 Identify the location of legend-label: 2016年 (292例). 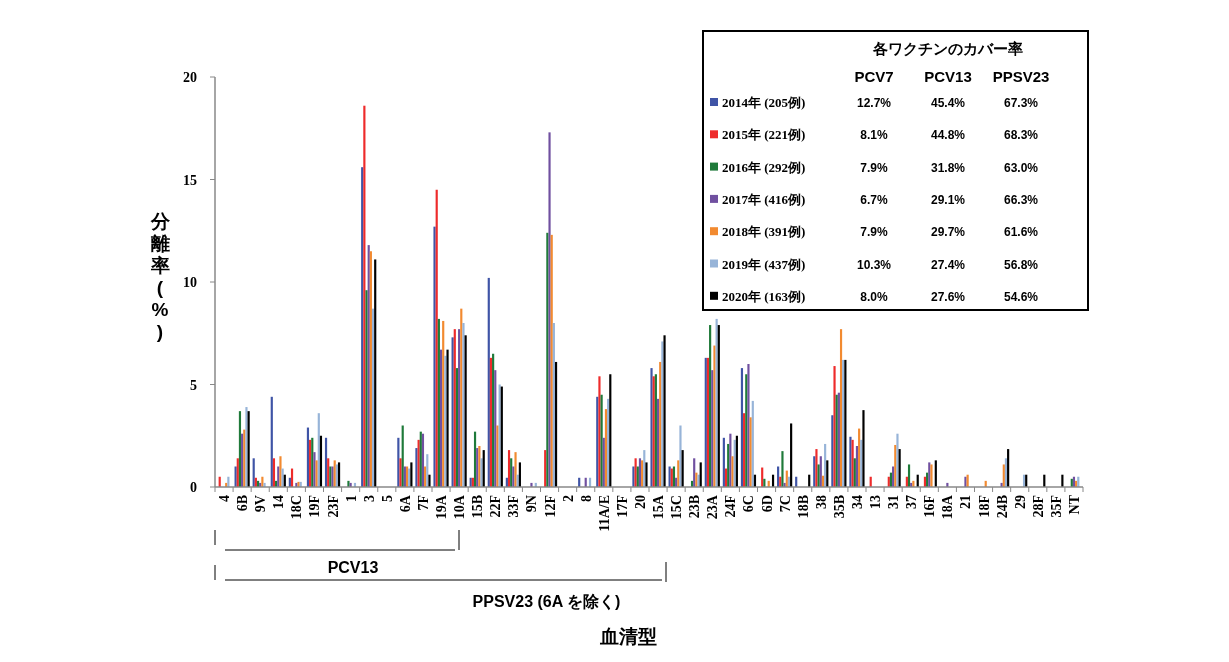
(764, 167).